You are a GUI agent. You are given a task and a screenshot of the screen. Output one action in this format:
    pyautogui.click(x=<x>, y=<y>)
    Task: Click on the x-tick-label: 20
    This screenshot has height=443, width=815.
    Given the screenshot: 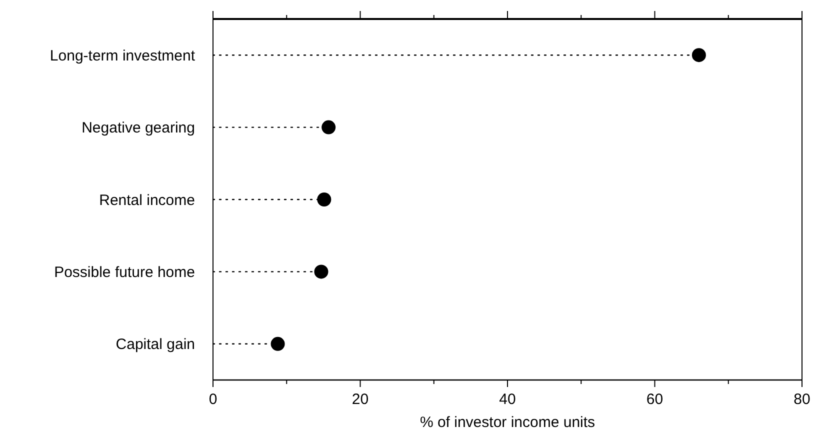 What is the action you would take?
    pyautogui.click(x=360, y=399)
    